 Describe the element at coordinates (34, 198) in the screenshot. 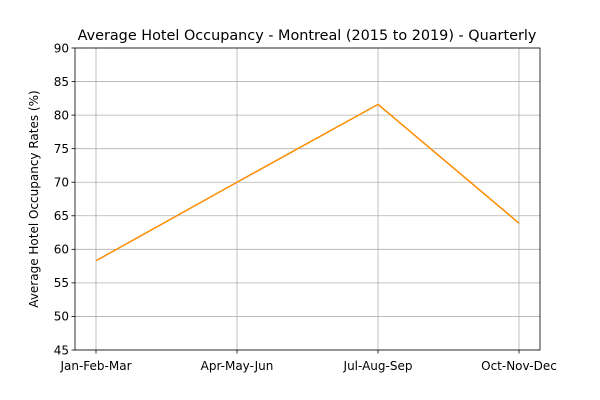

I see `y-axis-label: Average Hotel Occupancy Rates (%)` at that location.